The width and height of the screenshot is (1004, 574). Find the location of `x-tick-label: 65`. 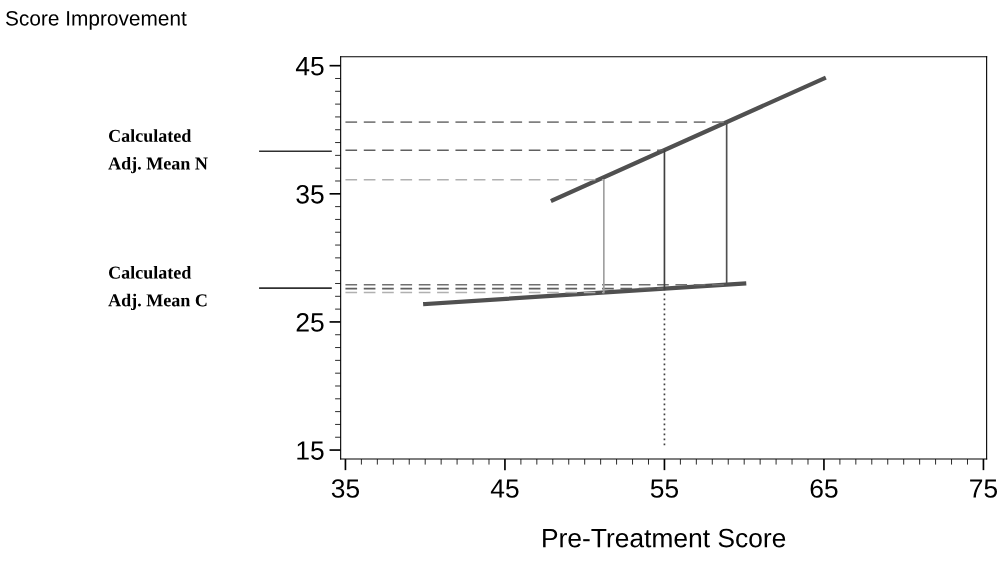

x-tick-label: 65 is located at coordinates (824, 488).